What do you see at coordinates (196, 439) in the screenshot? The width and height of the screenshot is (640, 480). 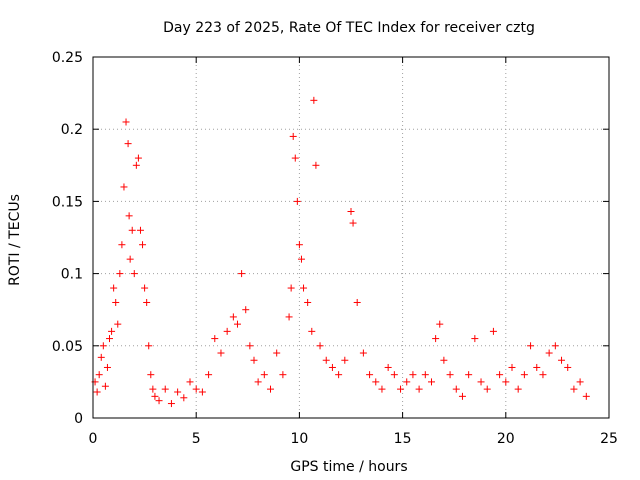 I see `x-tick-label: 5` at bounding box center [196, 439].